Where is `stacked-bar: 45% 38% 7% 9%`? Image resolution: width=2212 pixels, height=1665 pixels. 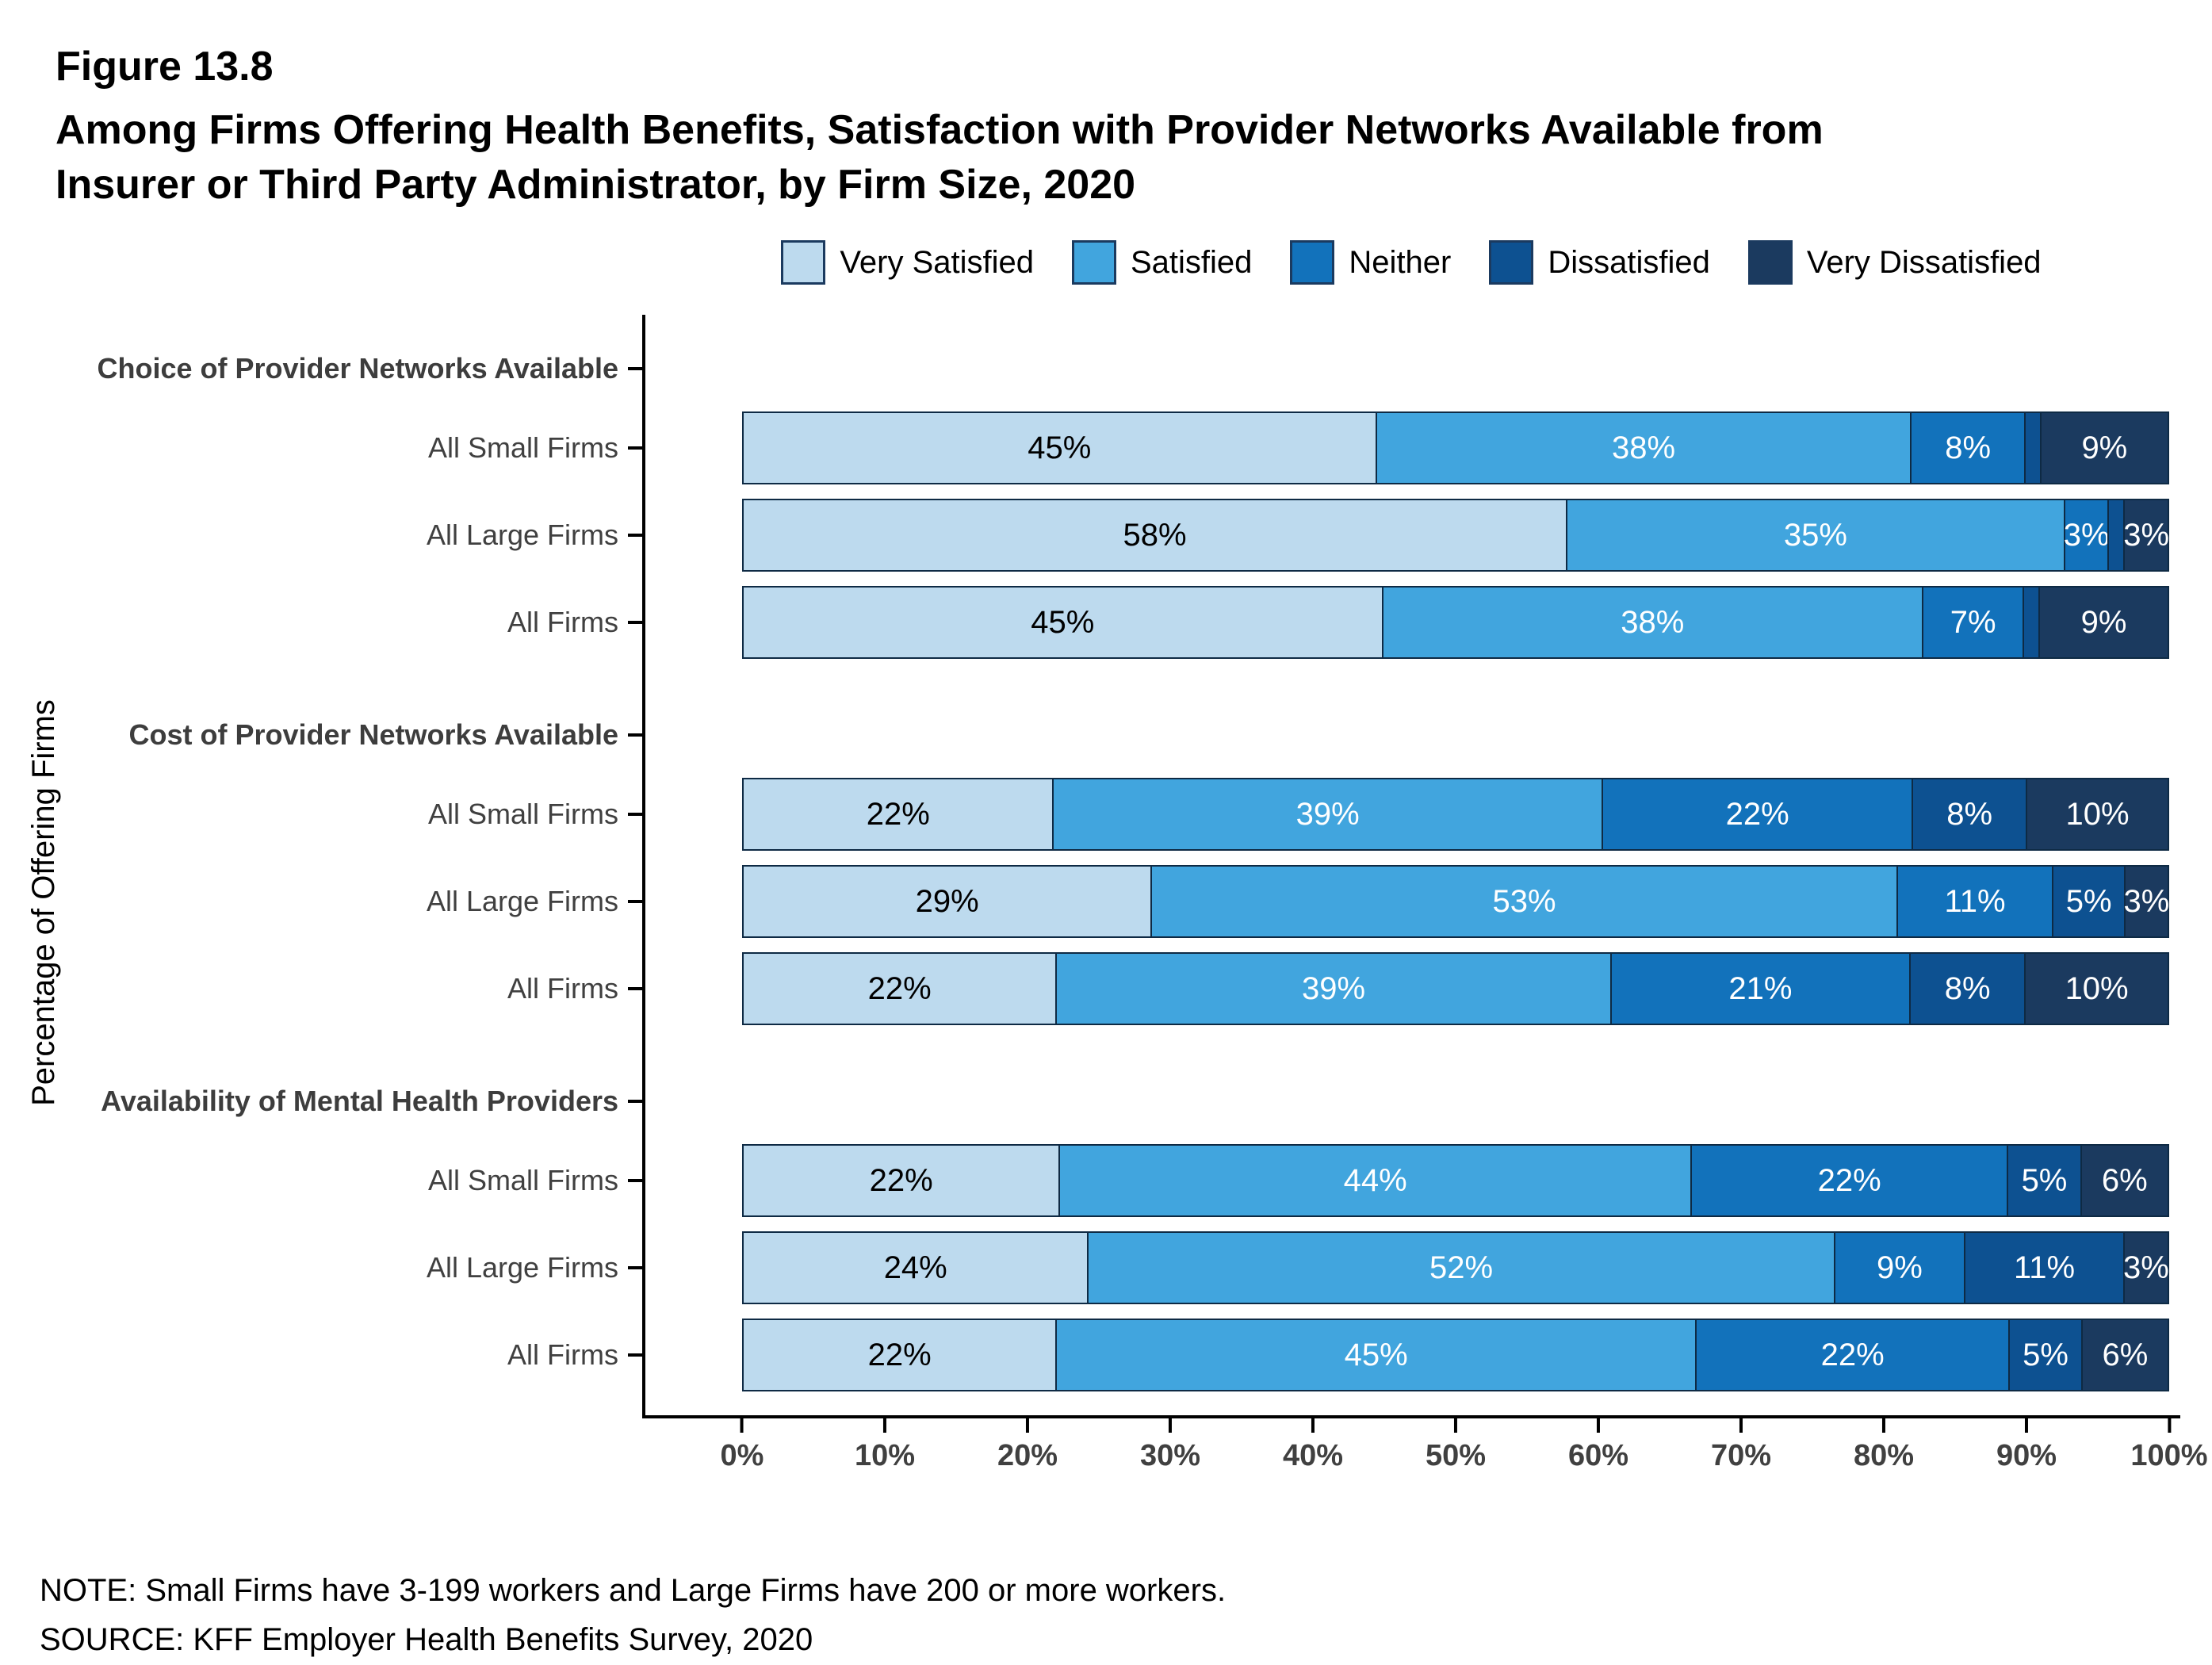
stacked-bar: 45% 38% 7% 9% is located at coordinates (1455, 623).